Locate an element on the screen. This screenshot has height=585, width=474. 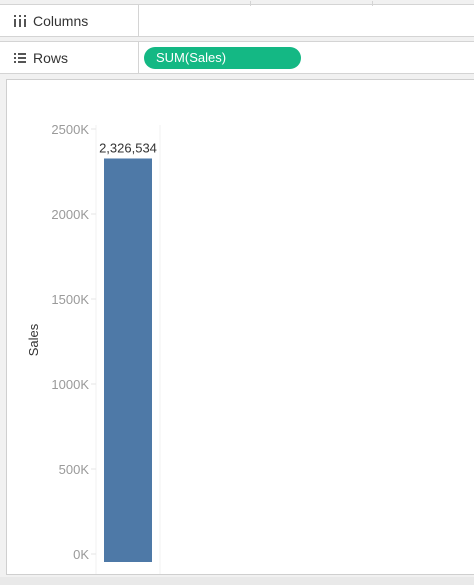
y-tick-label: 2500K is located at coordinates (70, 129).